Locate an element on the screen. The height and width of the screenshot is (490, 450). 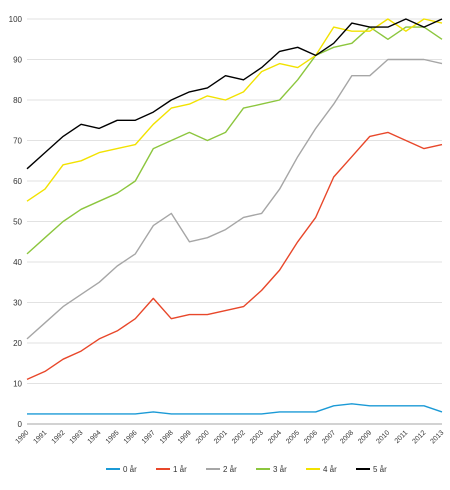
x-tick-label: 1994 is located at coordinates (95, 437).